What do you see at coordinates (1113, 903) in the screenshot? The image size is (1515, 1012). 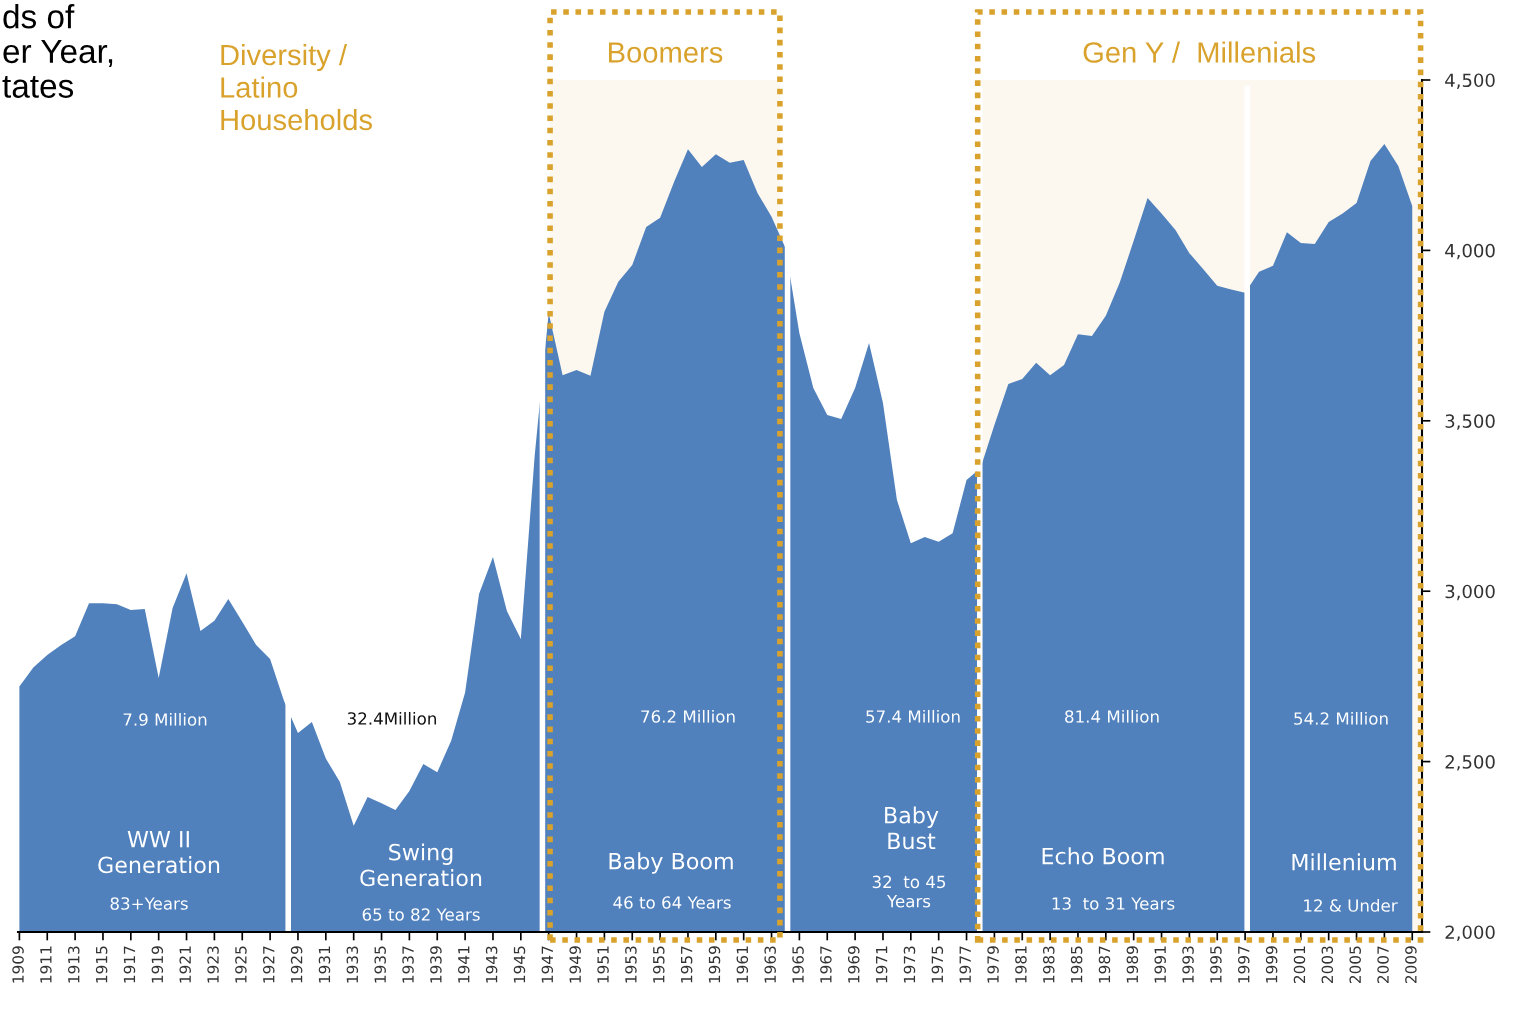 I see `annotation: 13 to 31 Years` at bounding box center [1113, 903].